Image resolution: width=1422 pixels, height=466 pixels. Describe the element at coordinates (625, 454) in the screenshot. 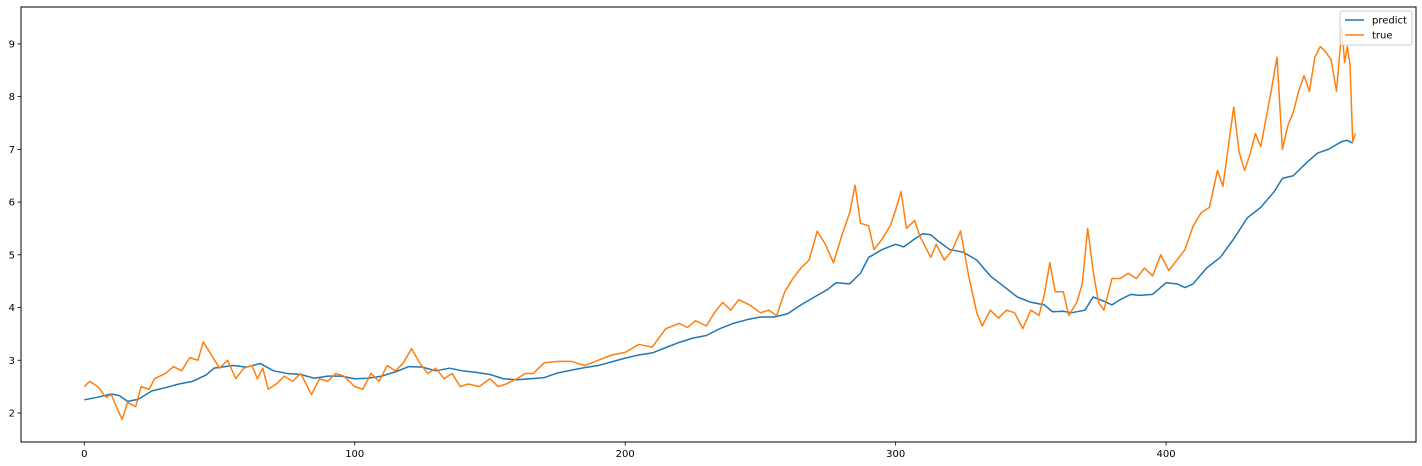

I see `x-tick-label: 200` at that location.